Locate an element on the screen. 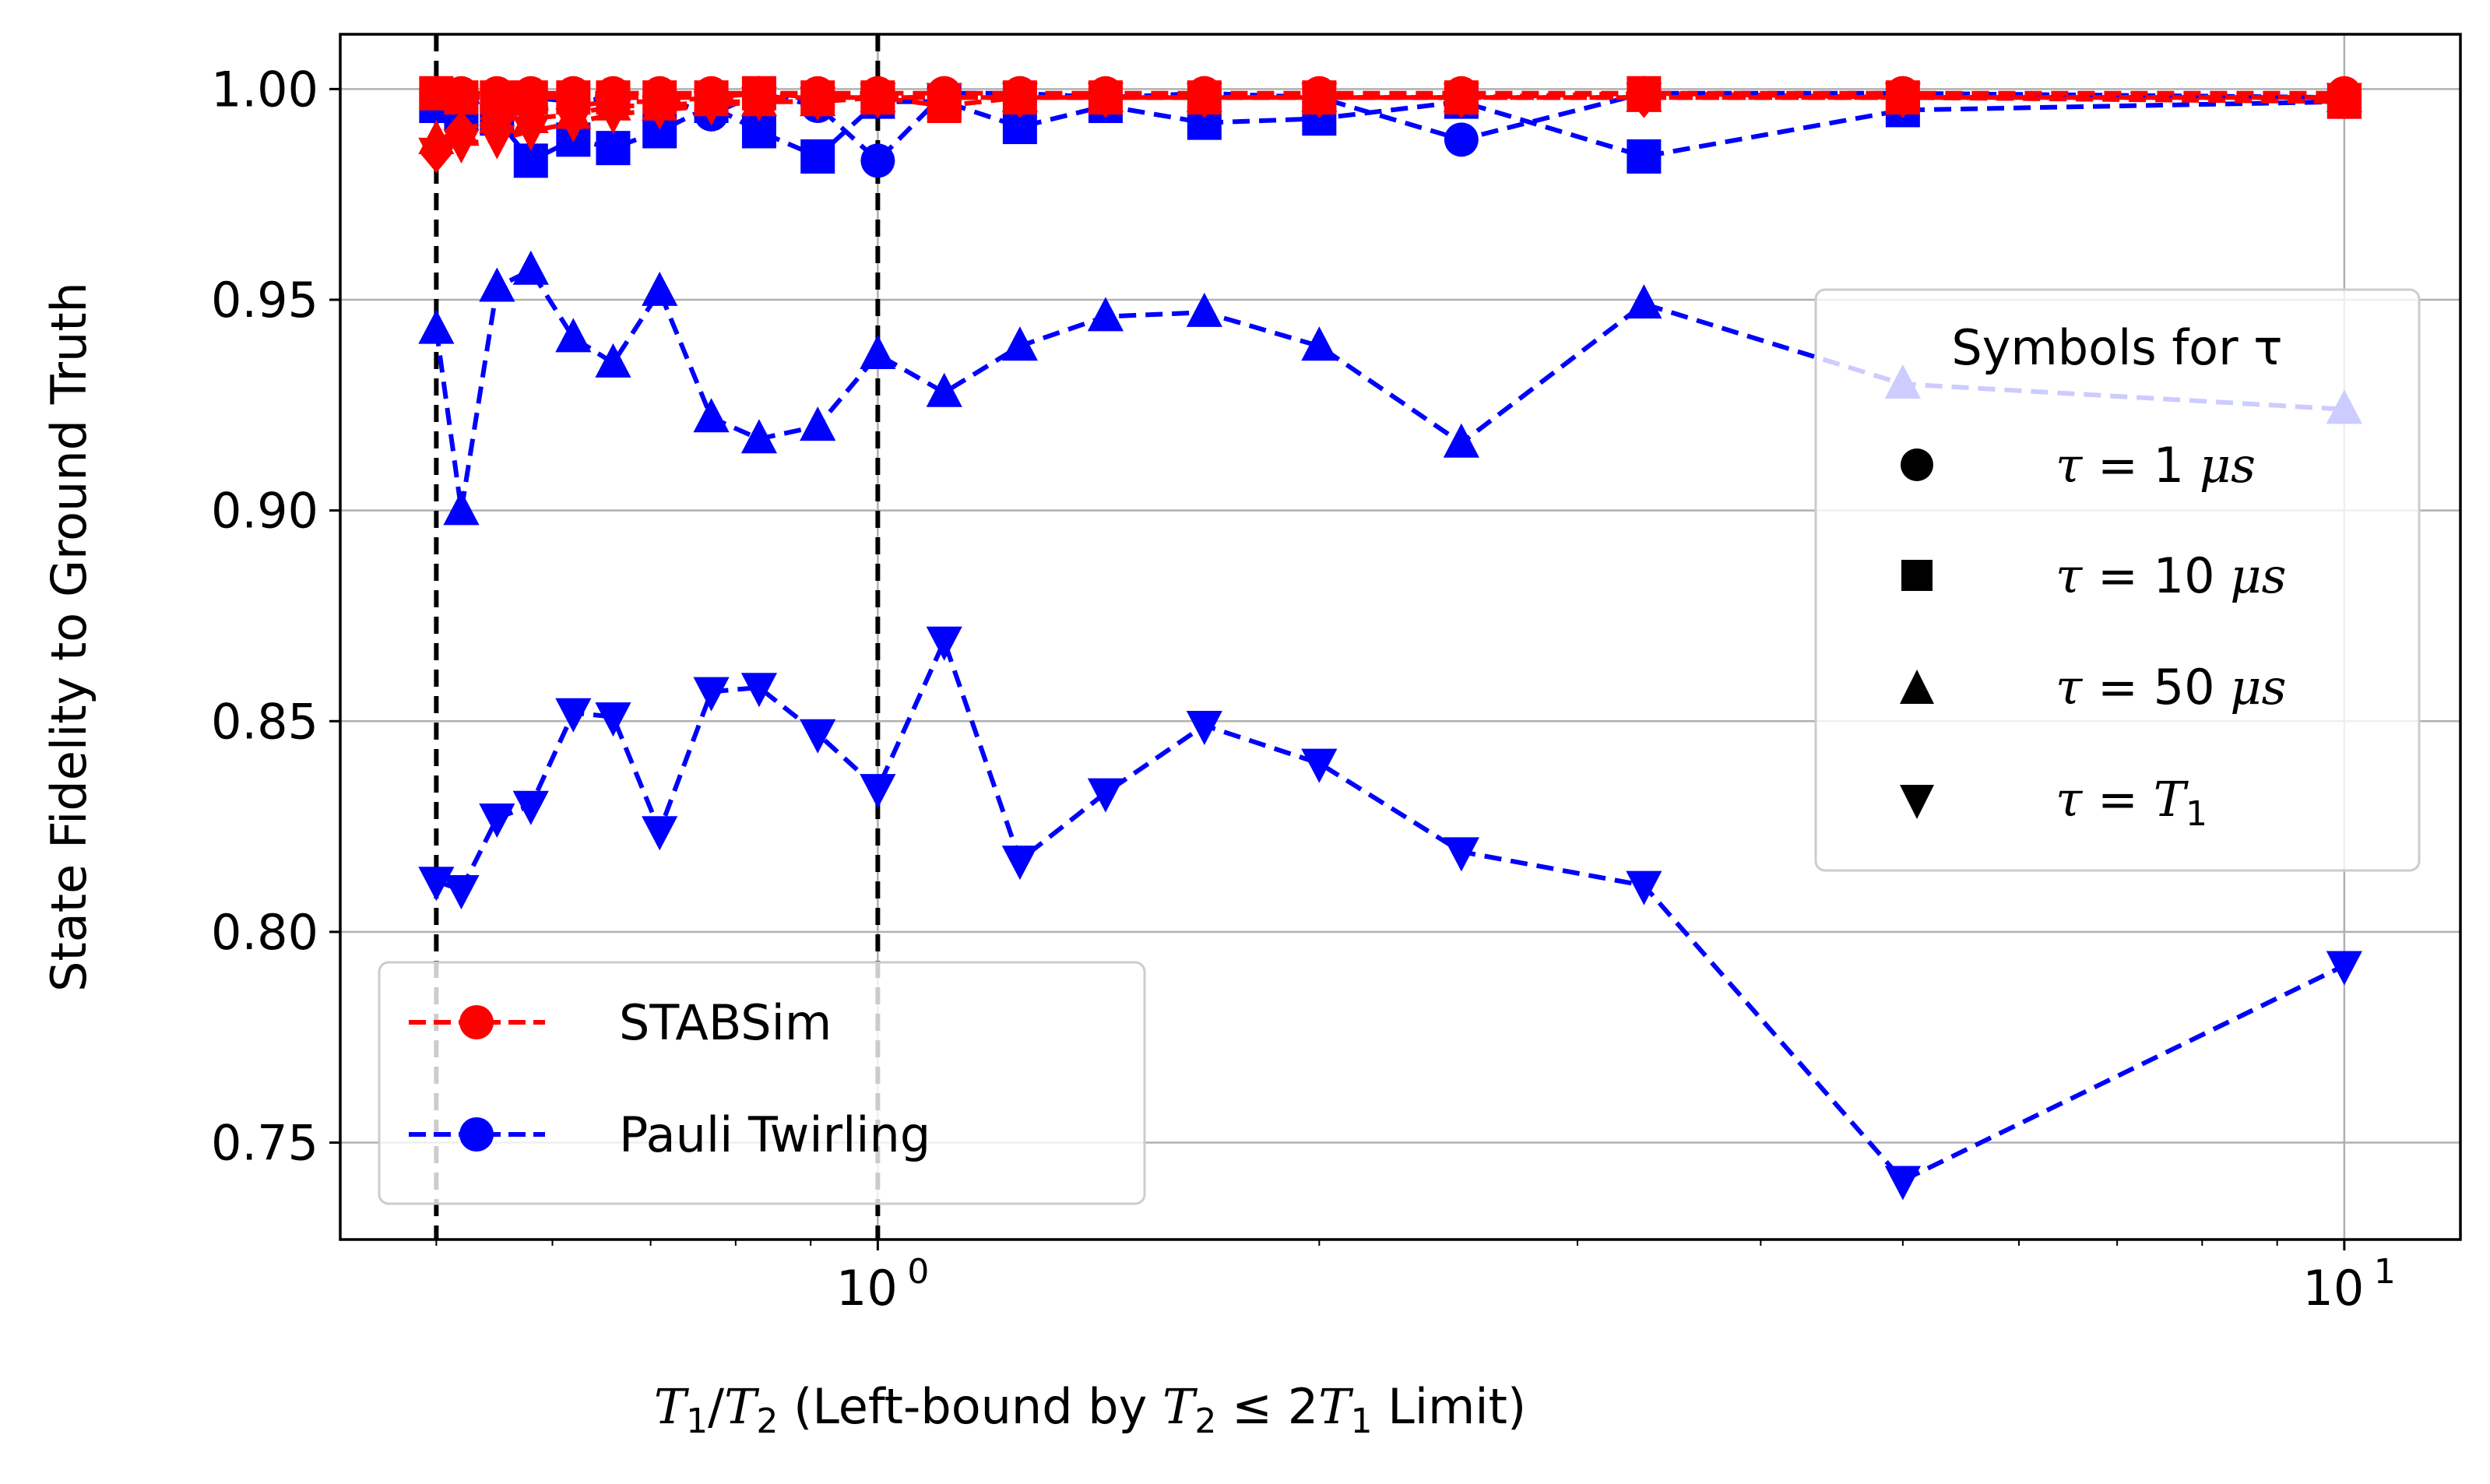  symbol-legend-title: Symbols for τ is located at coordinates (2116, 347).